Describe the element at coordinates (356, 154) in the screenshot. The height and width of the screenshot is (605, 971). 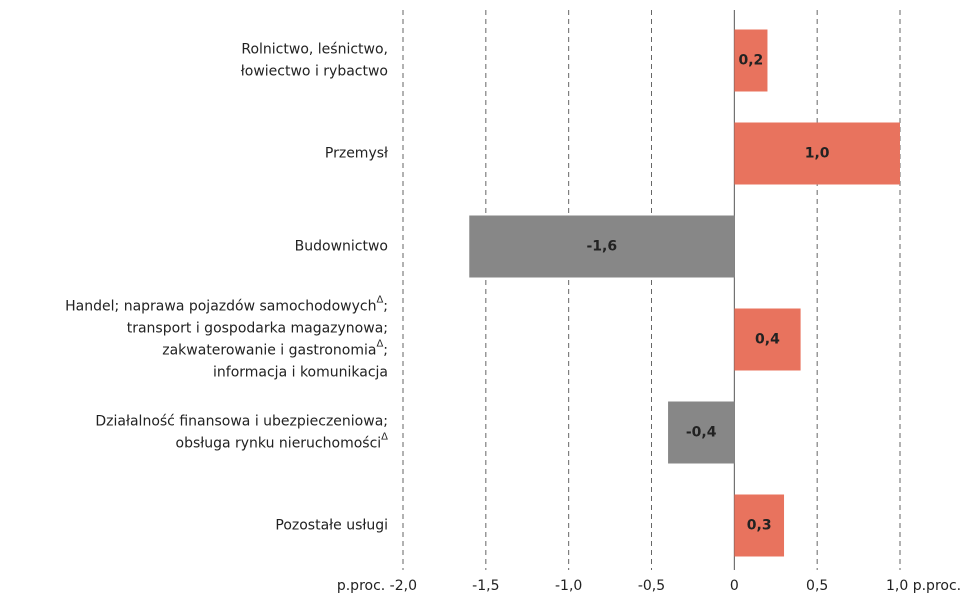
I see `category-label: Przemysł` at that location.